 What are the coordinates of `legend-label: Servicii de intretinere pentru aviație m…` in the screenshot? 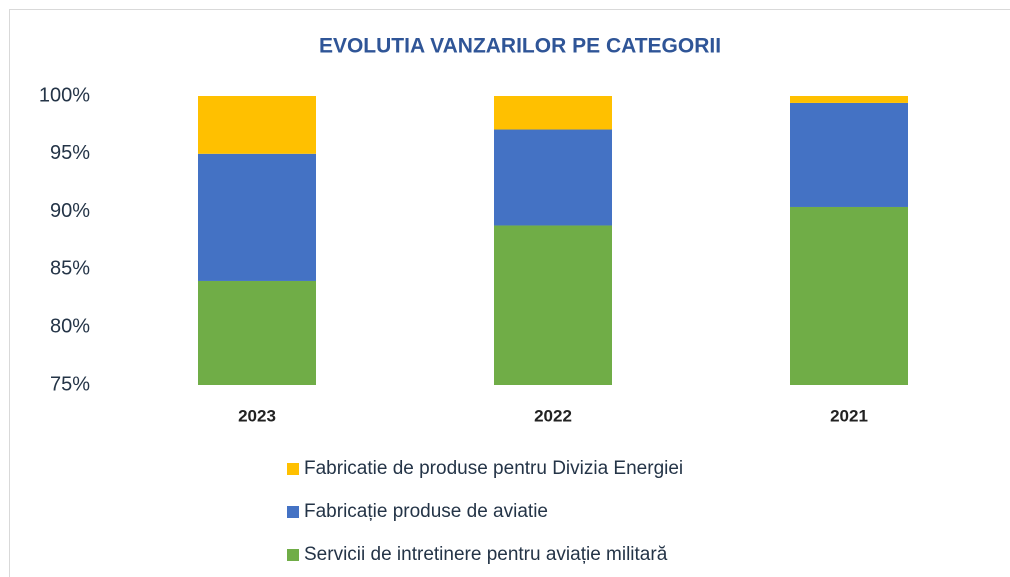 It's located at (486, 554).